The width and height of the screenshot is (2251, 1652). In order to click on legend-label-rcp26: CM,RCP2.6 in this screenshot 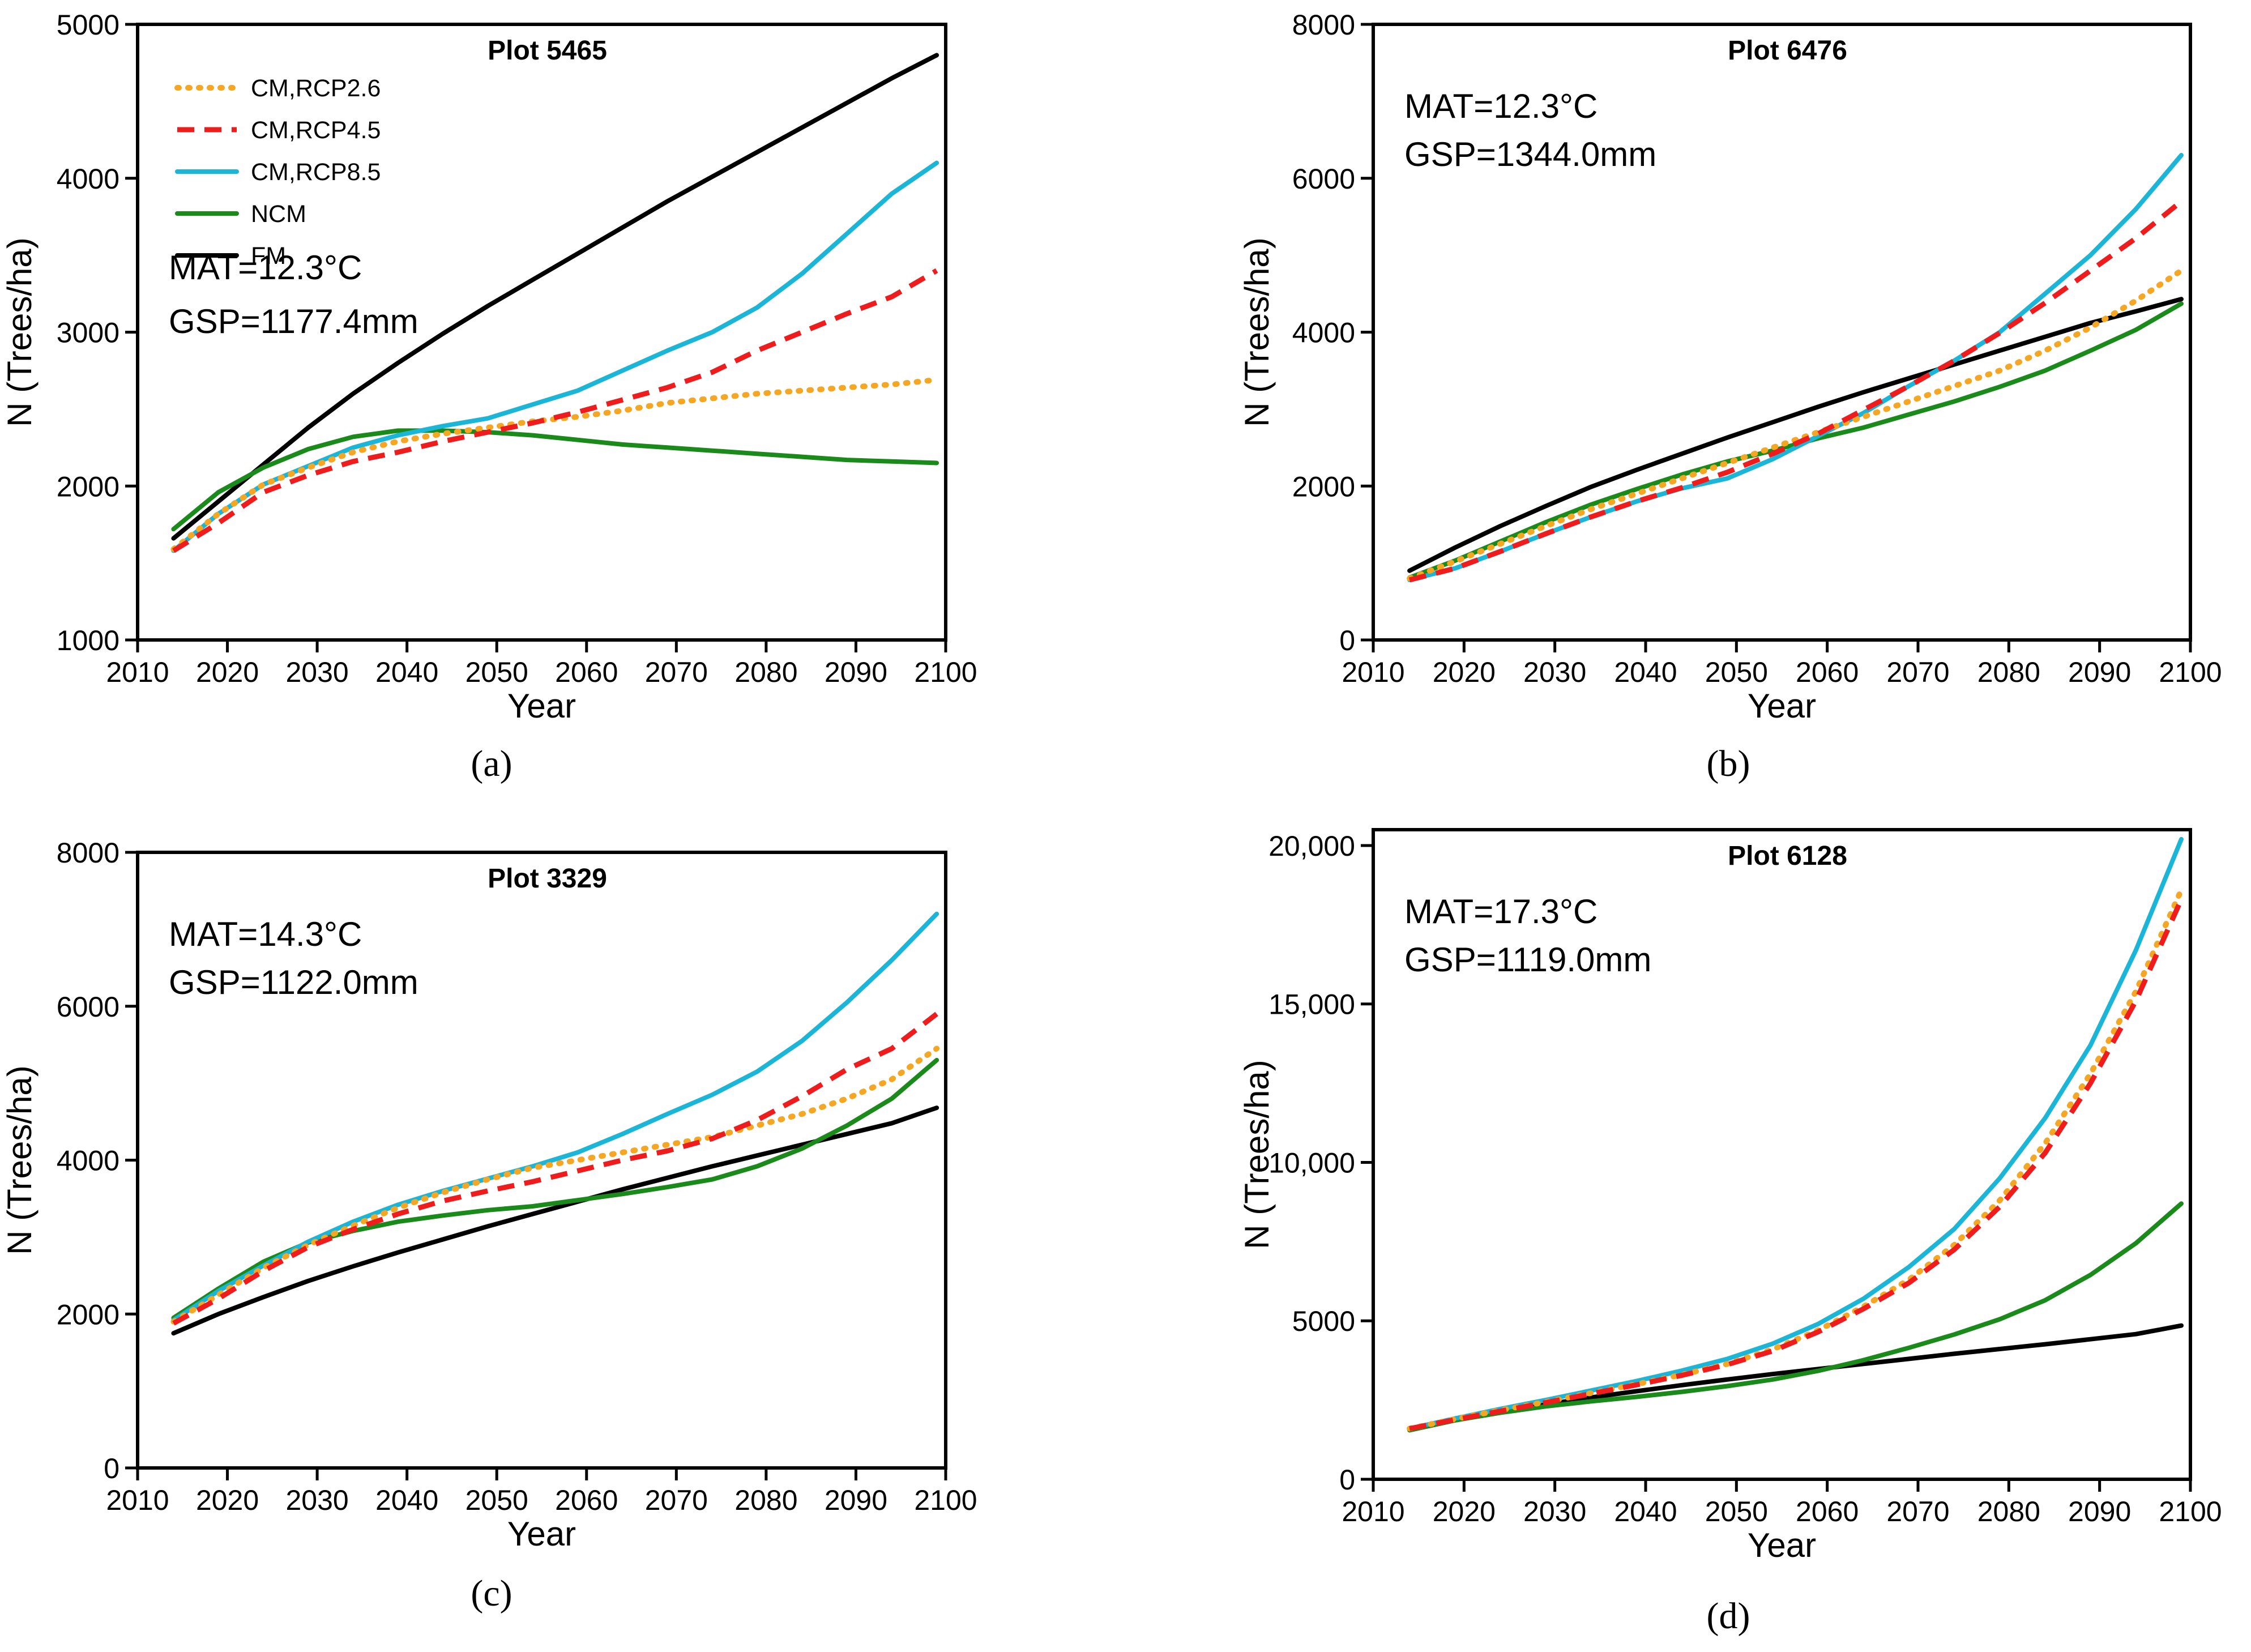, I will do `click(316, 88)`.